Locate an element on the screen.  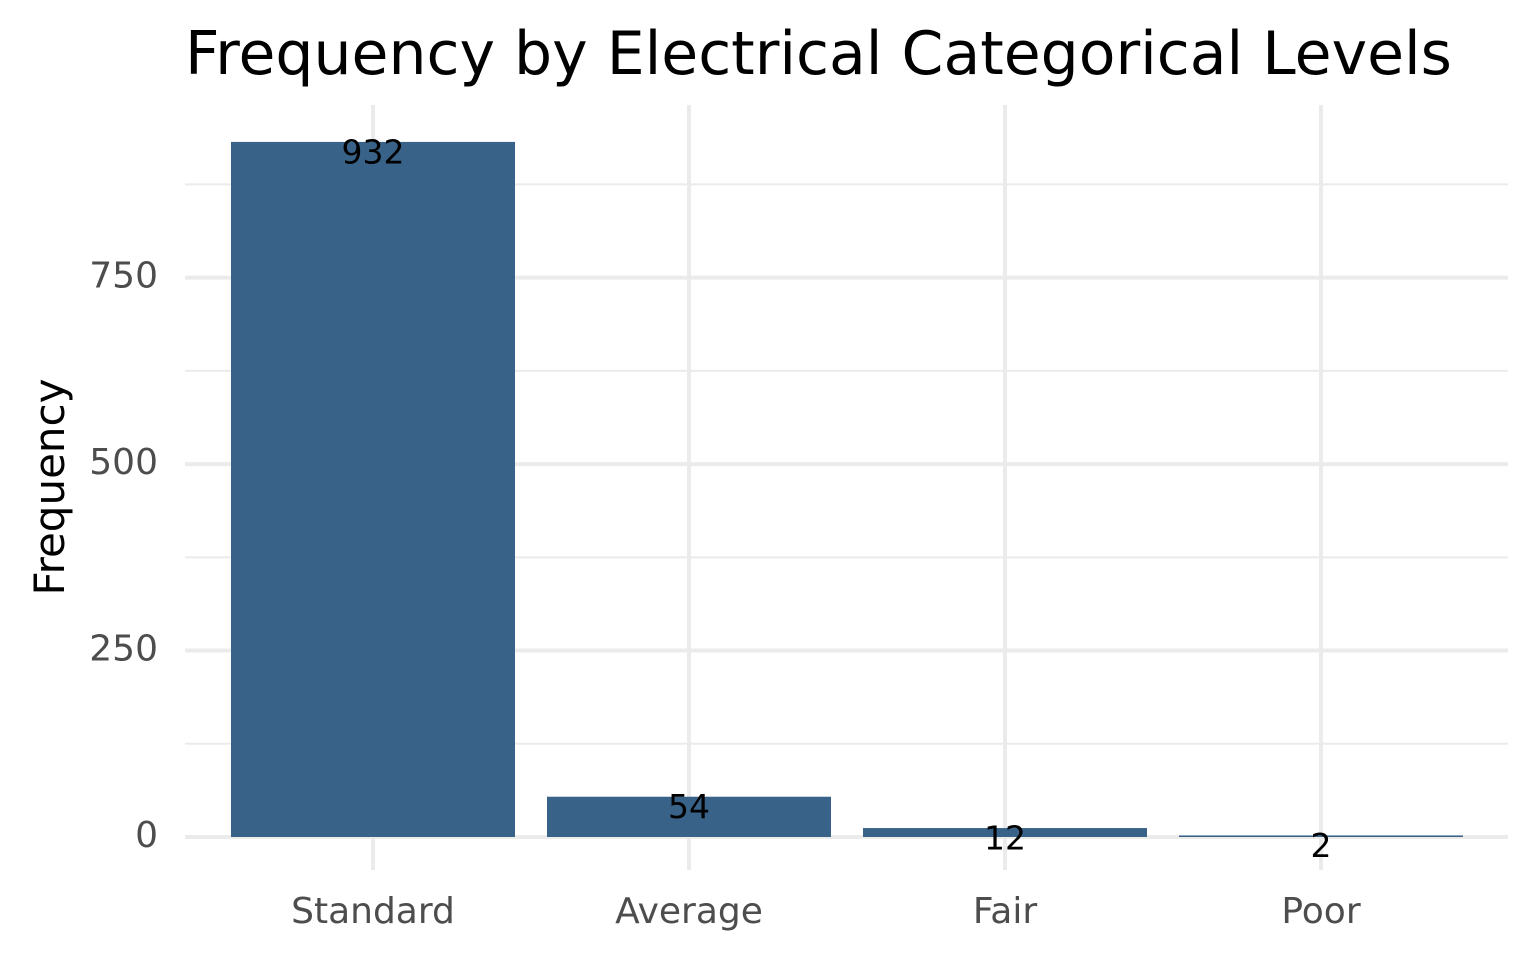
y-axis-title: Frequency is located at coordinates (49, 487).